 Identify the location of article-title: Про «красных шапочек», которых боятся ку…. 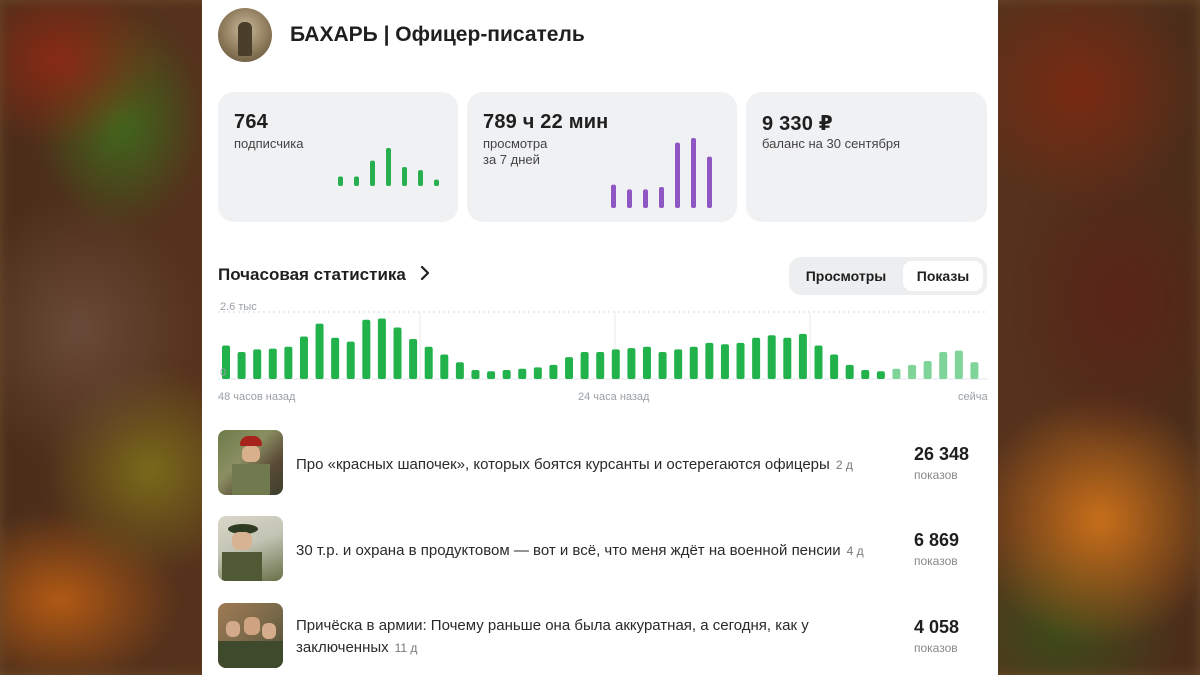
(591, 465).